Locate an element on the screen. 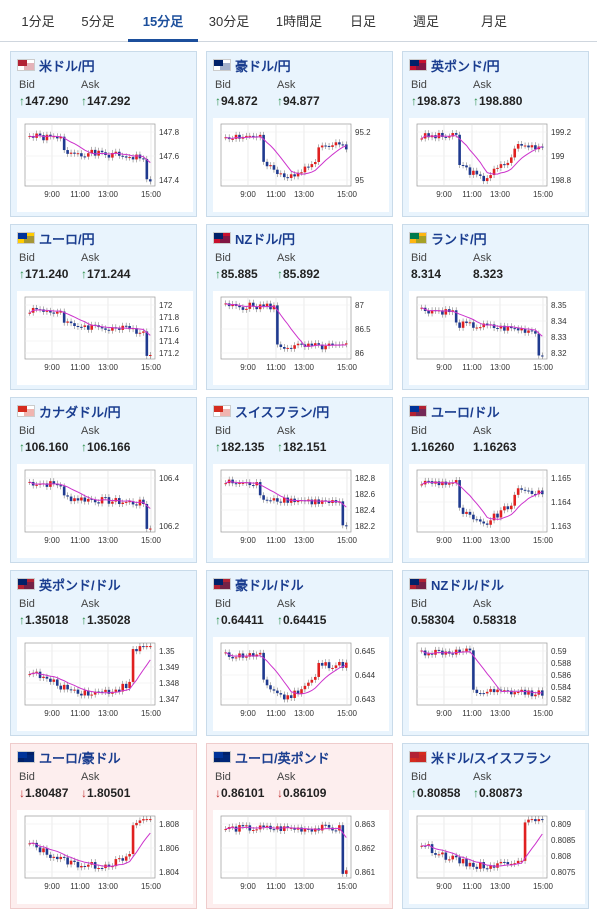 The image size is (597, 912). pair-title: ユーロ/英ポンド is located at coordinates (282, 758).